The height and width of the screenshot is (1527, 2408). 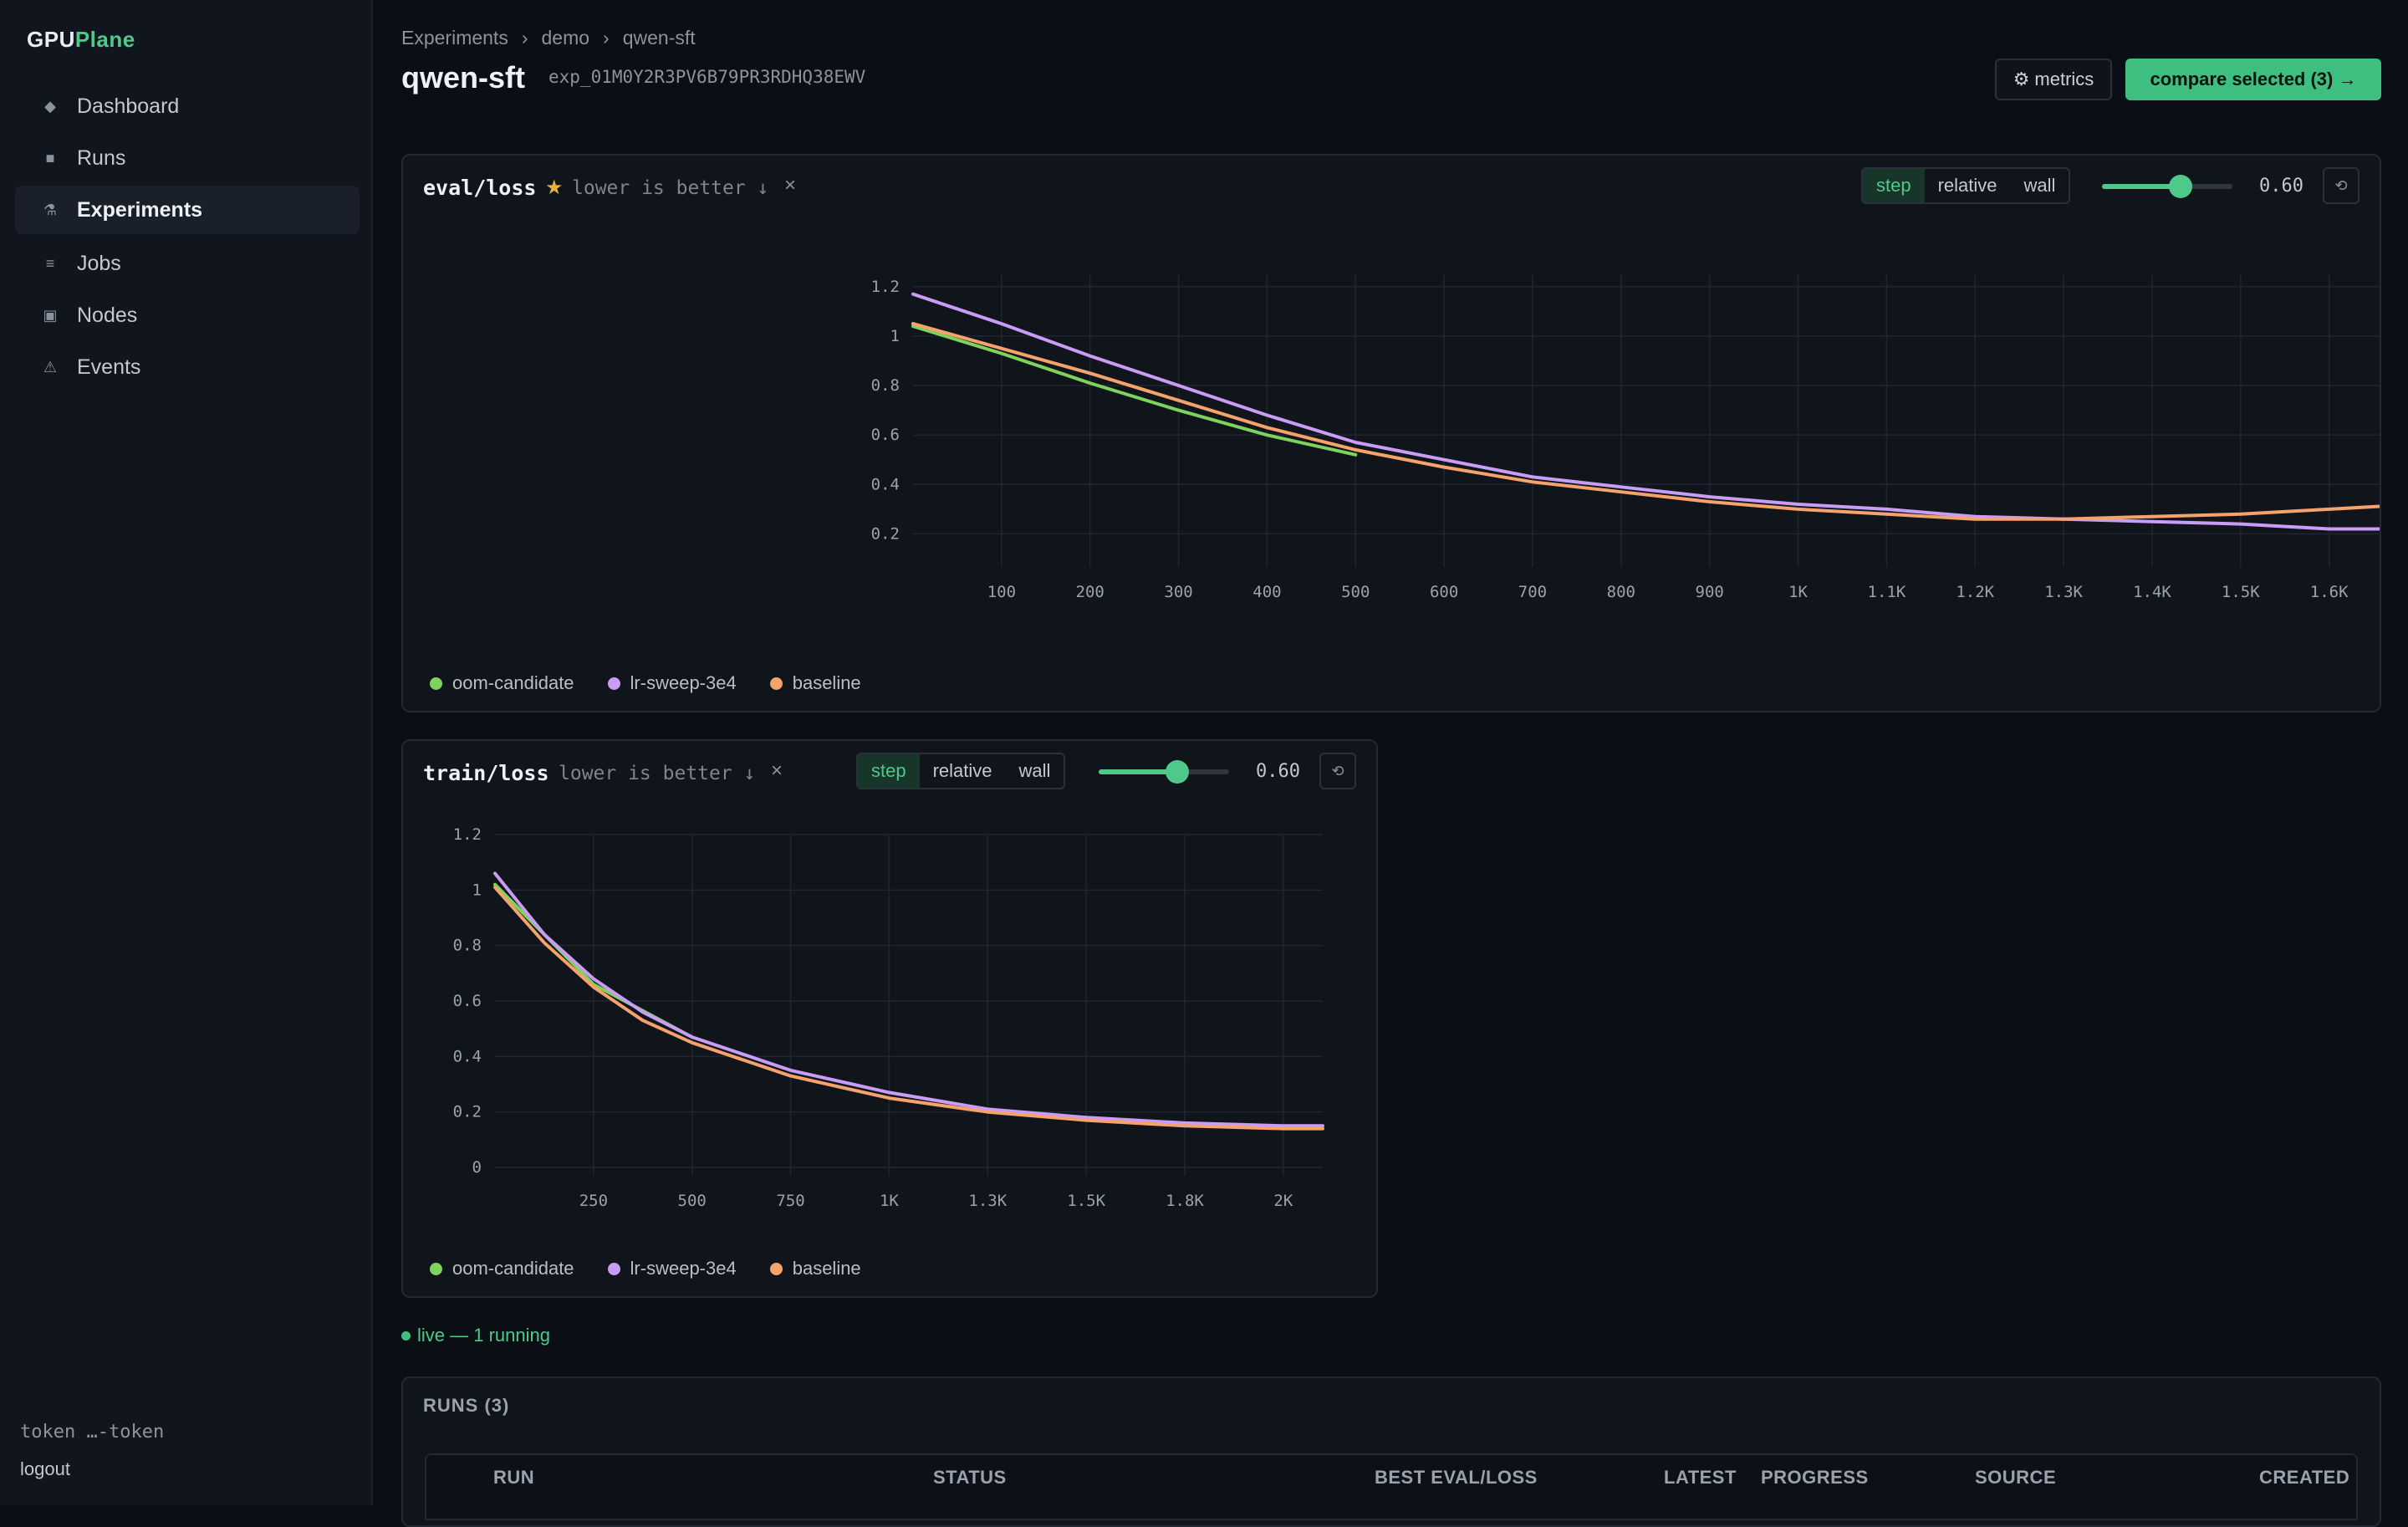 What do you see at coordinates (484, 1336) in the screenshot?
I see `live-status-label: live — 1 running` at bounding box center [484, 1336].